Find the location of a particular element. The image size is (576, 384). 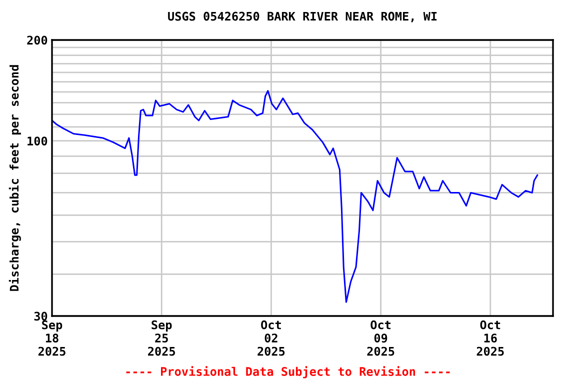

x-tick-label: Sep 25 2025 is located at coordinates (162, 338).